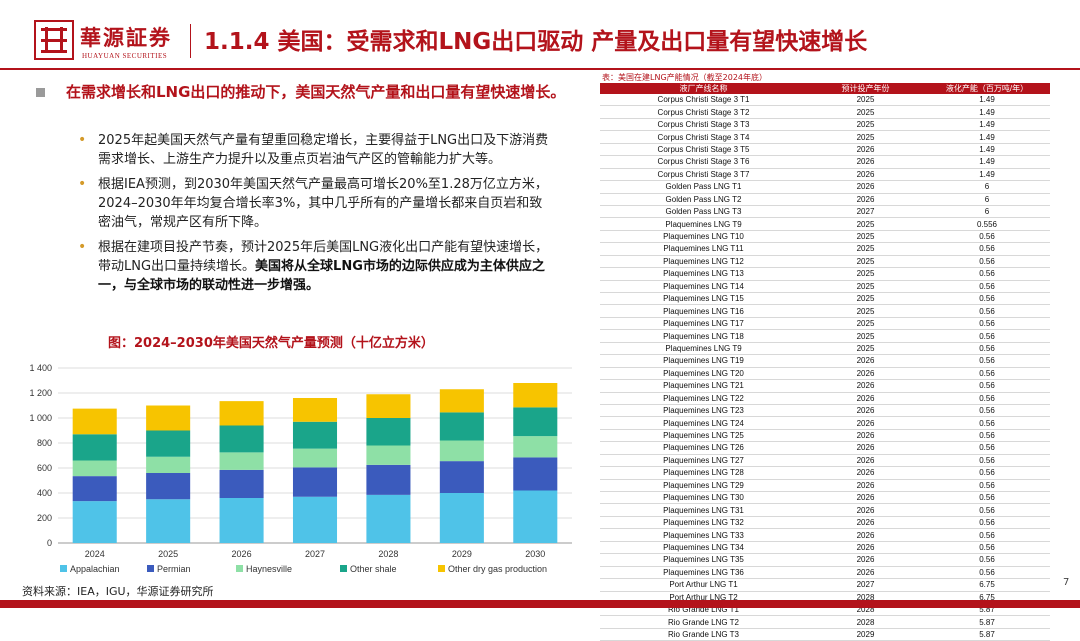  I want to click on table-row: Plaquemines LNG T19 2026 0.56, so click(825, 361).